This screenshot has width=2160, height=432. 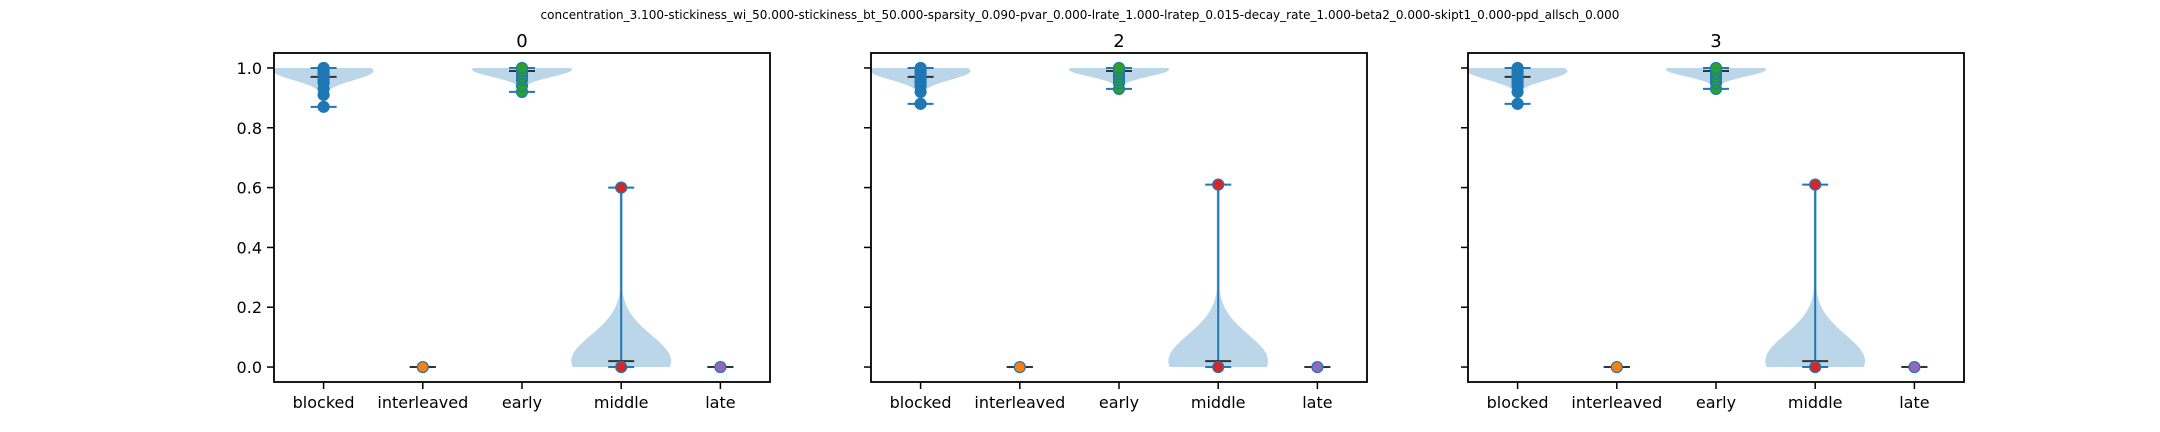 I want to click on panel-title: 0, so click(x=521, y=41).